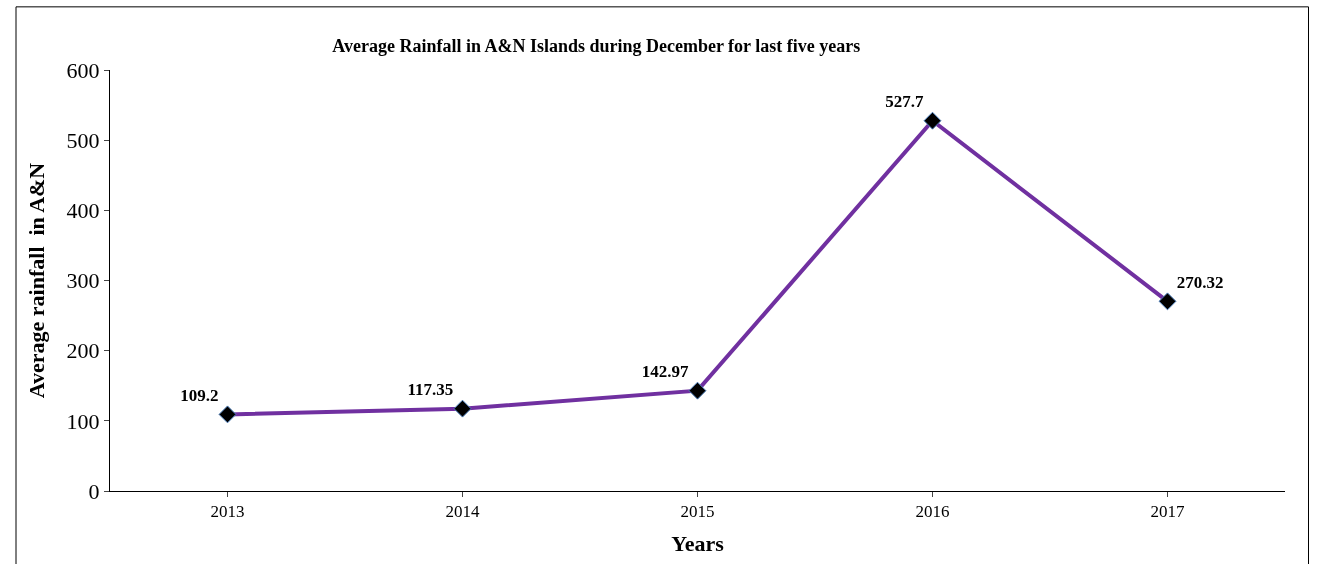  What do you see at coordinates (1200, 282) in the screenshot?
I see `data-label: 270.32` at bounding box center [1200, 282].